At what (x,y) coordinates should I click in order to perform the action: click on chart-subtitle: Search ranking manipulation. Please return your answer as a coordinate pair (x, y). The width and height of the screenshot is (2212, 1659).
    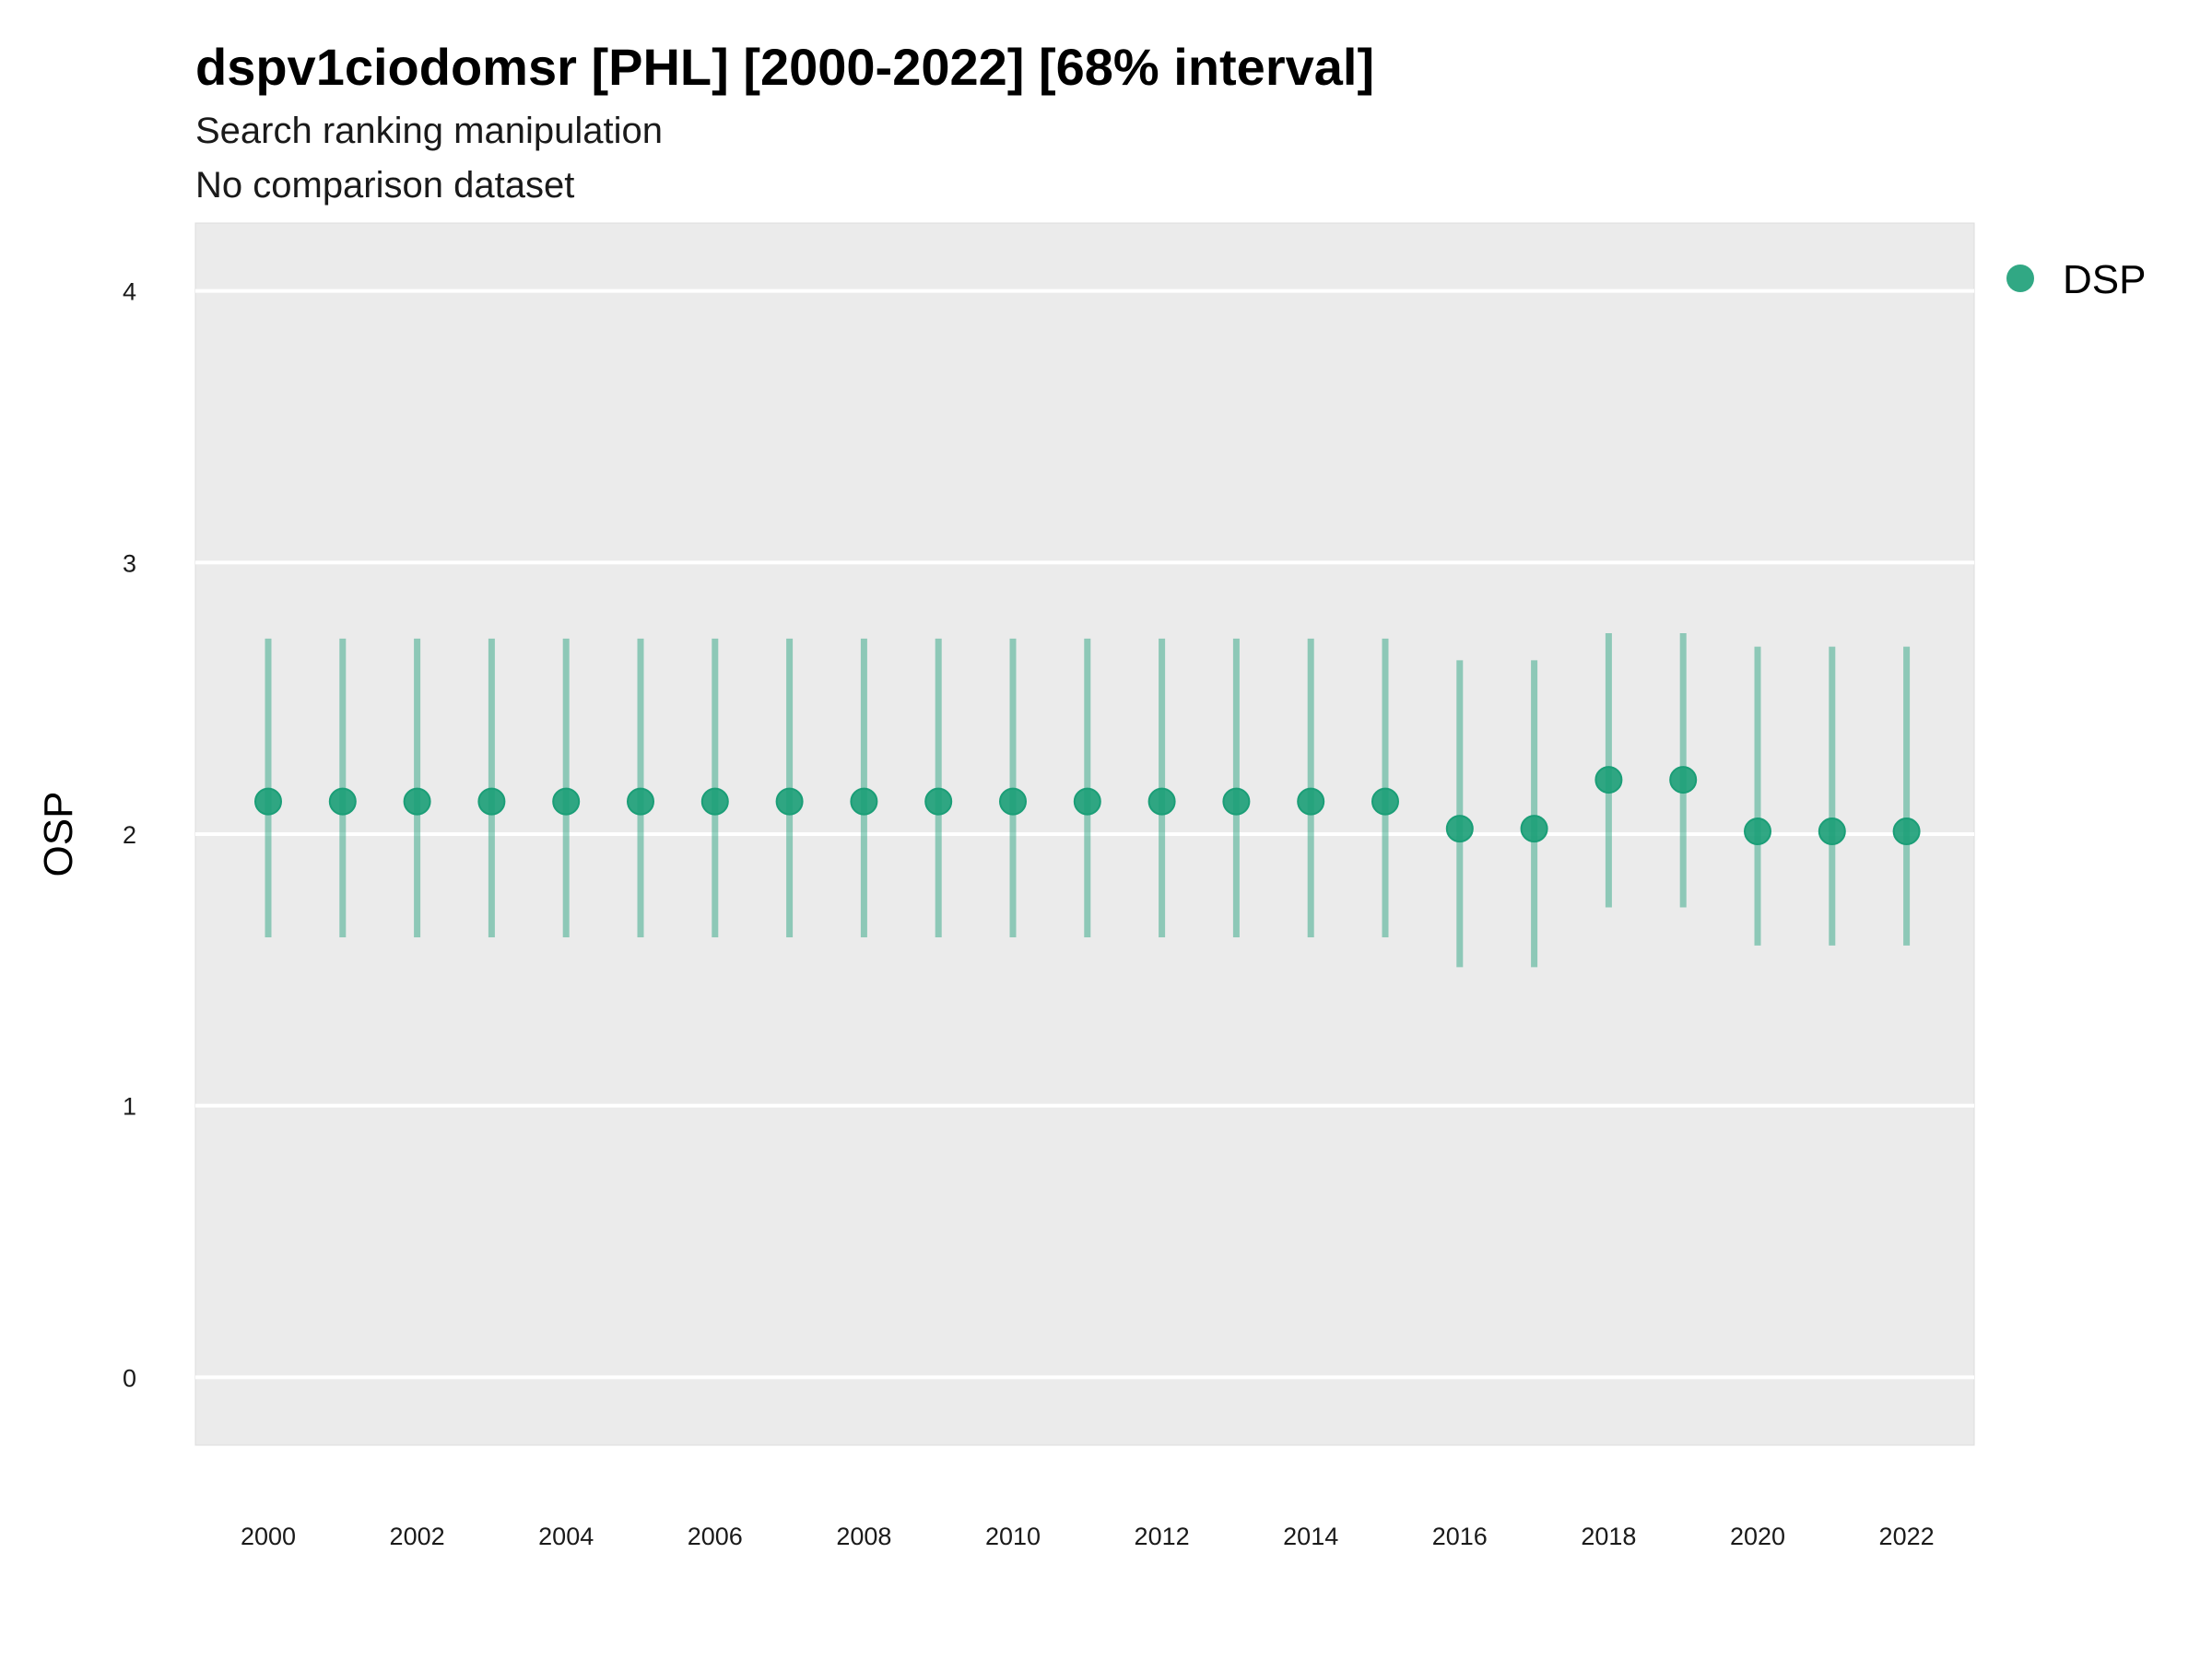
    Looking at the image, I should click on (429, 131).